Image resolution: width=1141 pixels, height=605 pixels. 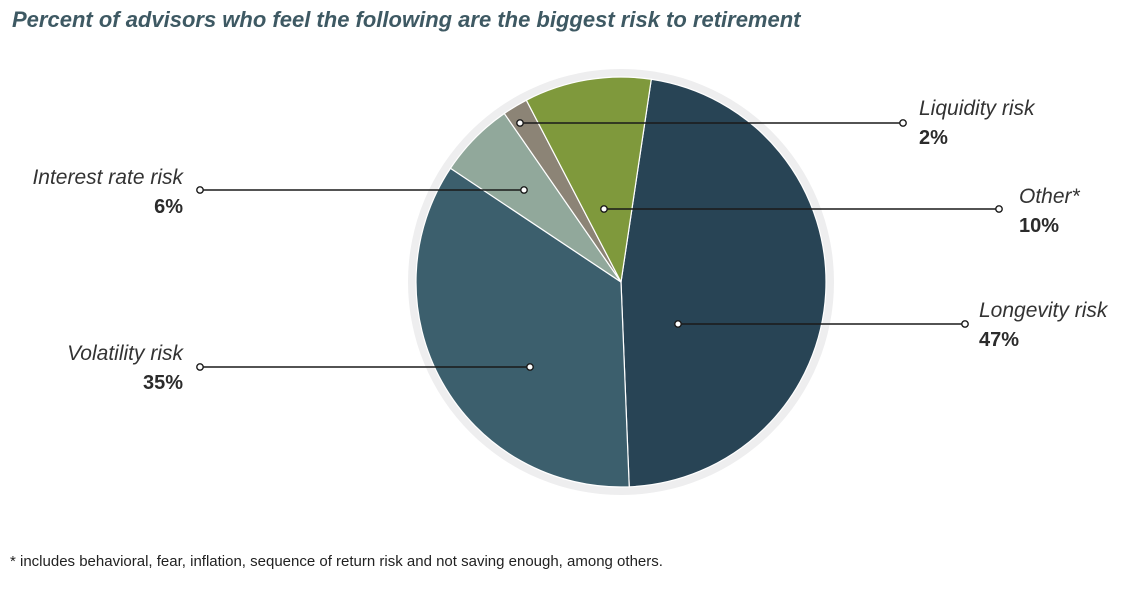 What do you see at coordinates (168, 207) in the screenshot?
I see `slice-value-interest-rate-risk: 6%` at bounding box center [168, 207].